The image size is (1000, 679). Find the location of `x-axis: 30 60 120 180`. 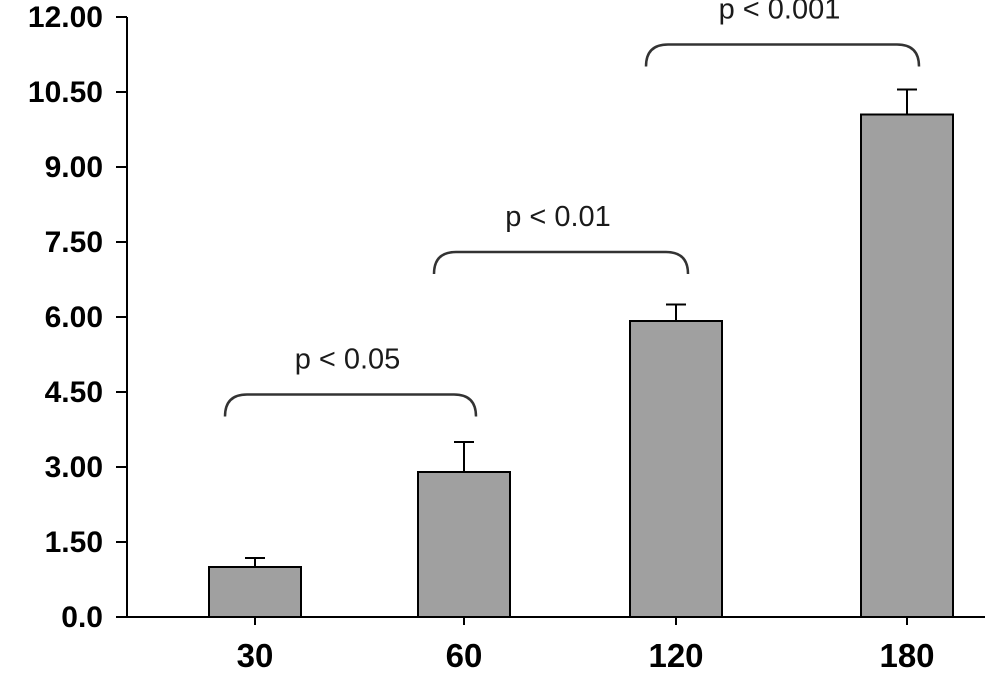

x-axis: 30 60 120 180 is located at coordinates (556, 645).